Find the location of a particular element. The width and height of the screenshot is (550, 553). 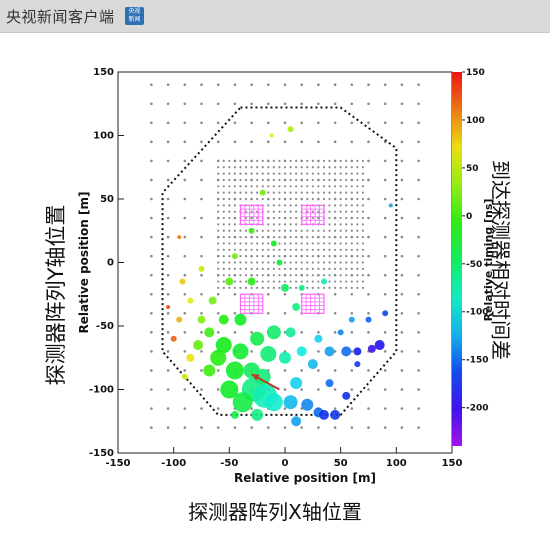

y-axis-chinese-caption: 探测器阵列Y轴位置 is located at coordinates (56, 295).